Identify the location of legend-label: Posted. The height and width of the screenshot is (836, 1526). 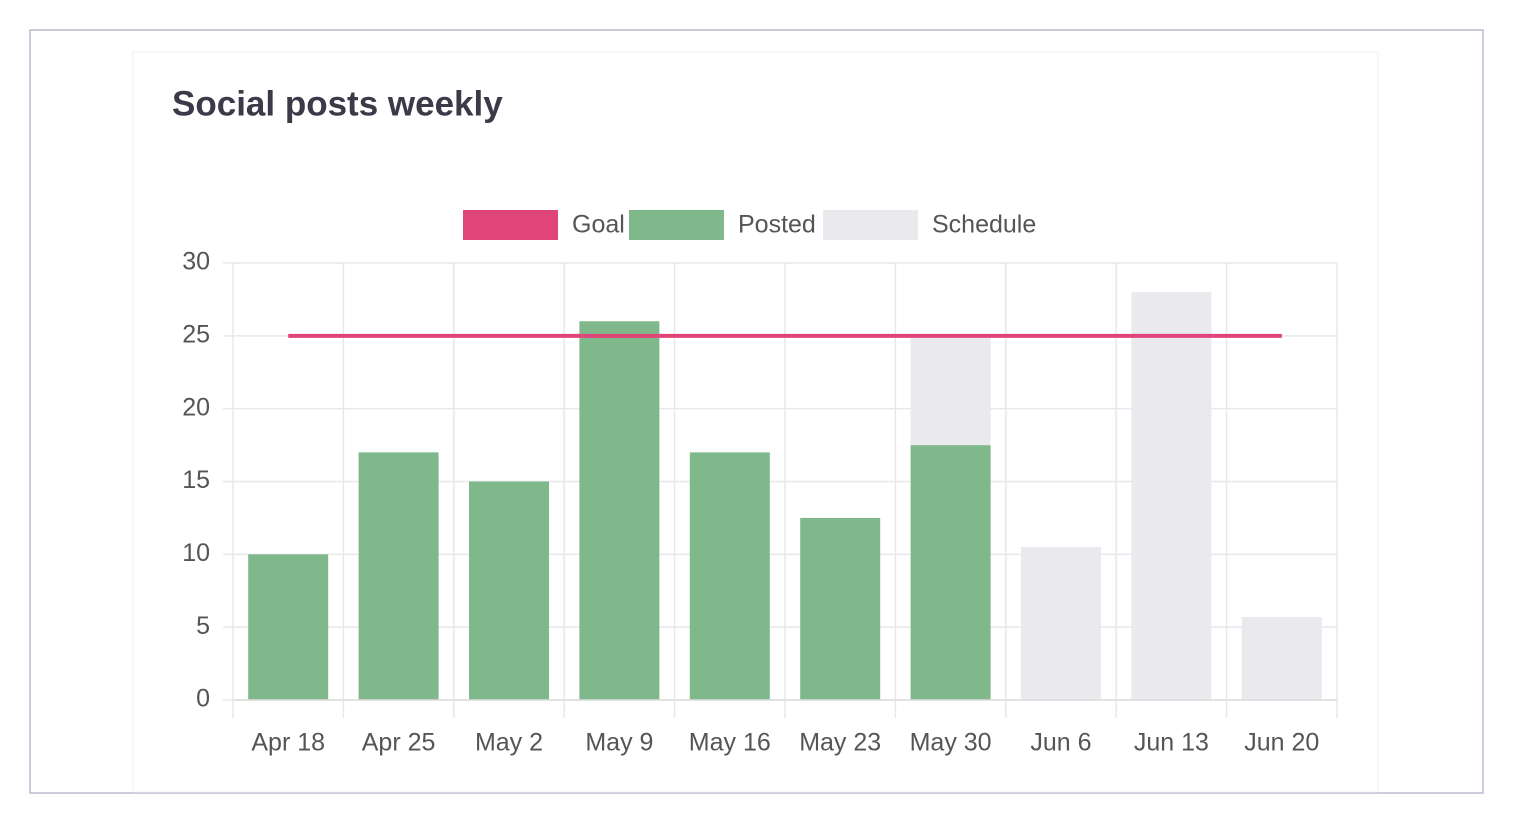
(777, 225).